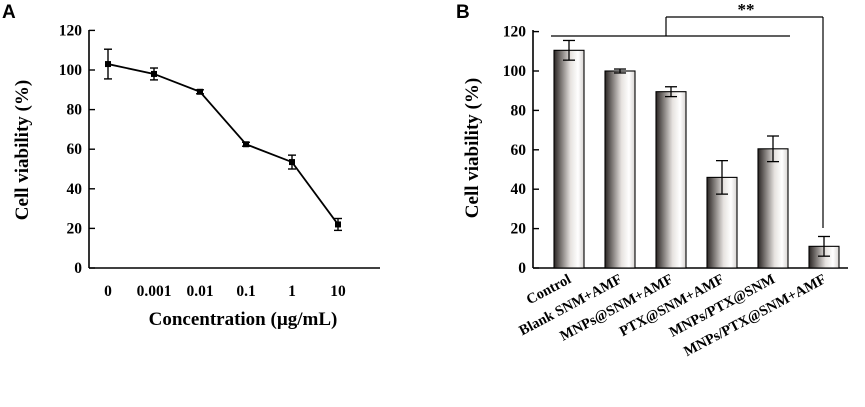  Describe the element at coordinates (519, 110) in the screenshot. I see `panel-b-y-tick-label: 80` at that location.